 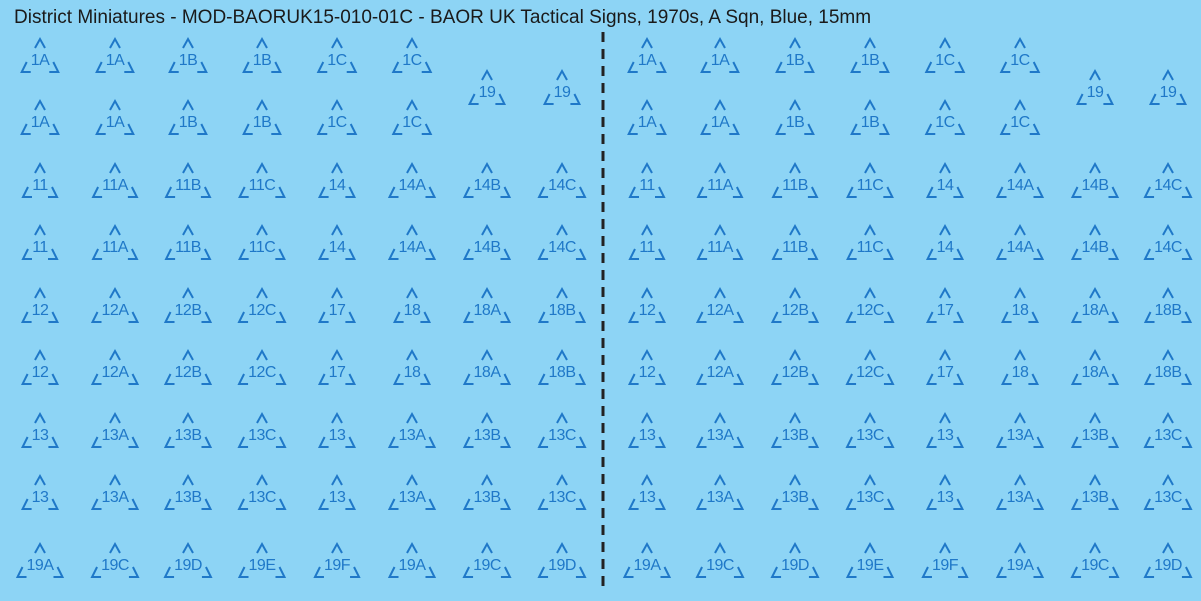 What do you see at coordinates (795, 54) in the screenshot?
I see `tactical-sign: 1B` at bounding box center [795, 54].